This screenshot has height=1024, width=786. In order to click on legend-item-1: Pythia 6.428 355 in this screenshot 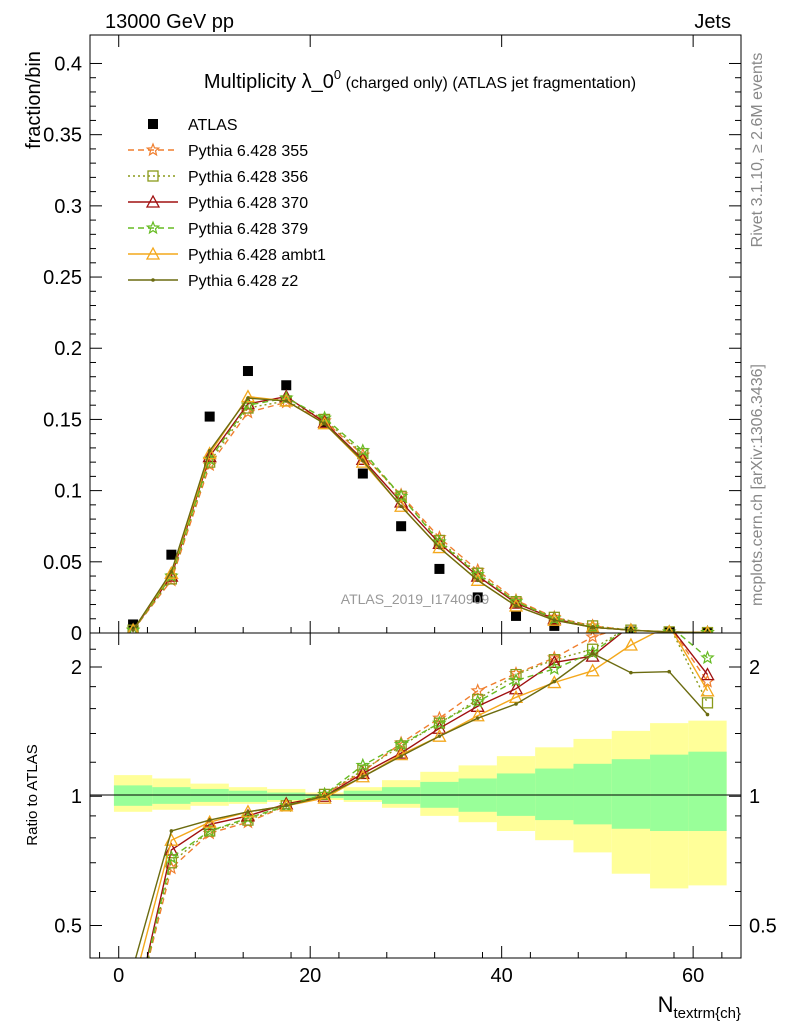, I will do `click(218, 151)`.